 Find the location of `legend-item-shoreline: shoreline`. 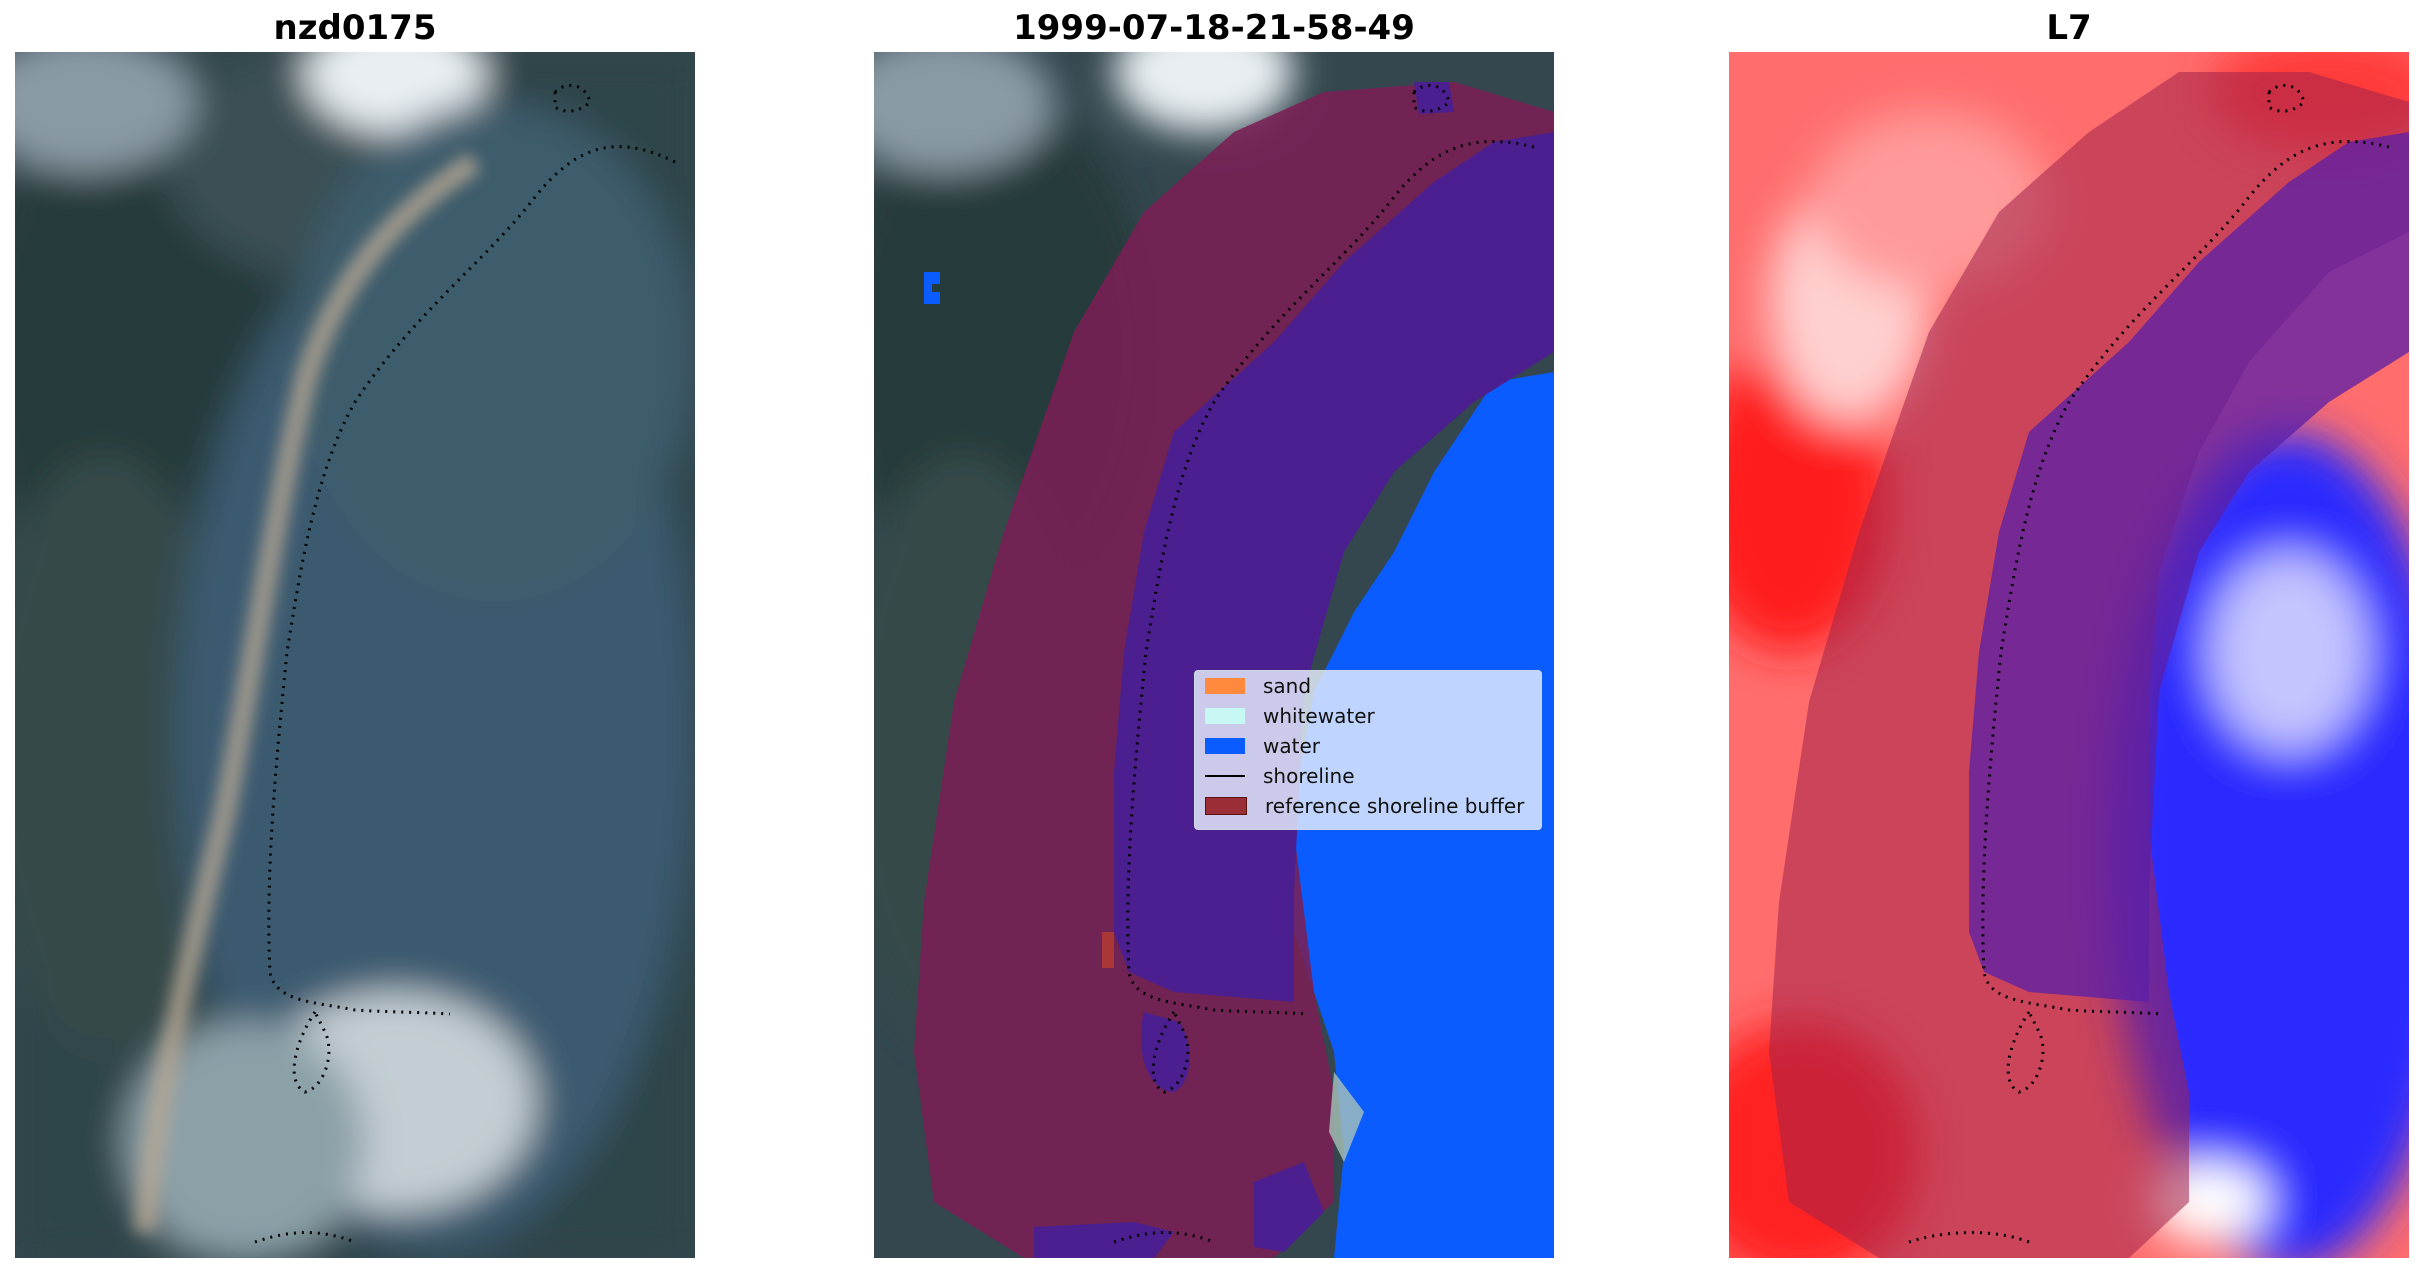

legend-item-shoreline: shoreline is located at coordinates (1280, 776).